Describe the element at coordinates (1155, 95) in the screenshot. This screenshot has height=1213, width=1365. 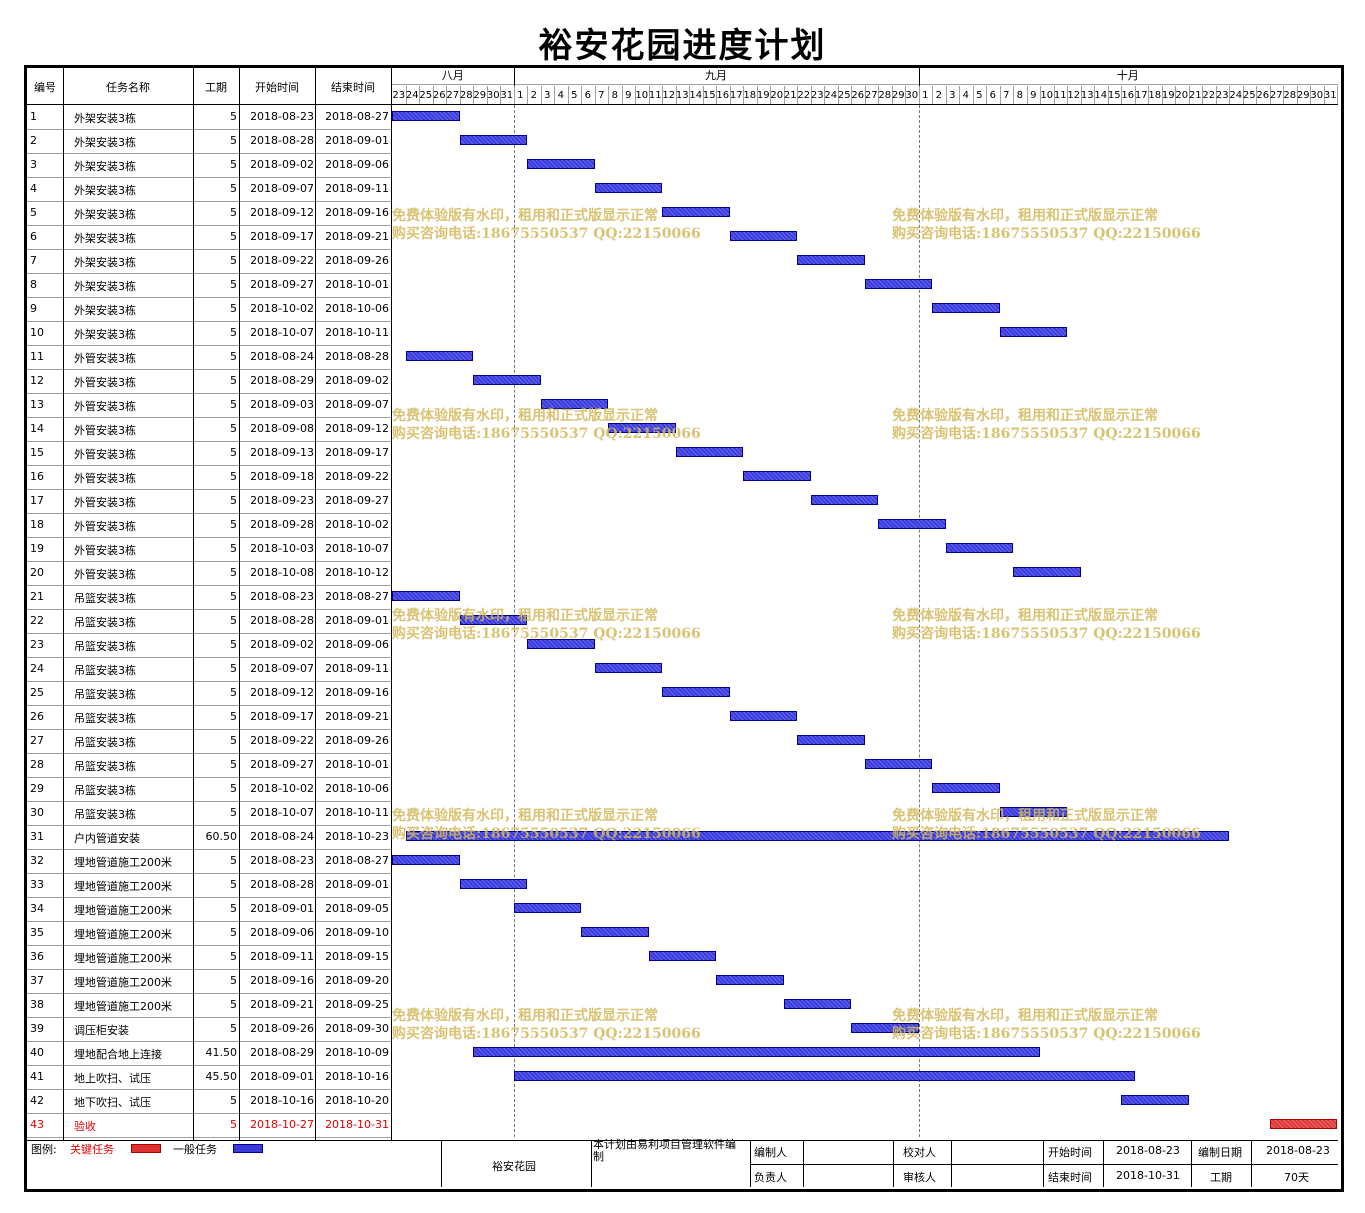
I see `day-label: 18` at that location.